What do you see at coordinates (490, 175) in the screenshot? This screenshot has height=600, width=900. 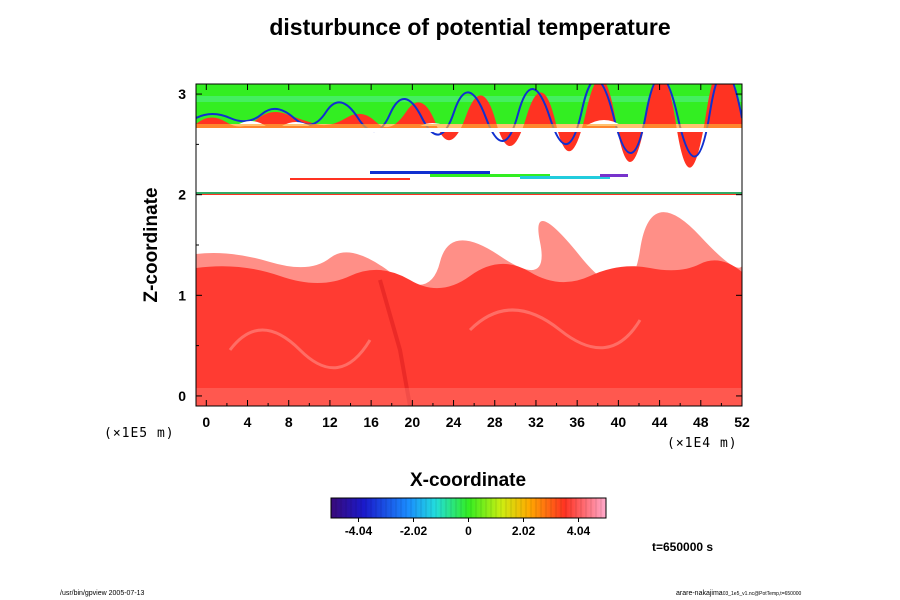 I see `thin-band-green` at bounding box center [490, 175].